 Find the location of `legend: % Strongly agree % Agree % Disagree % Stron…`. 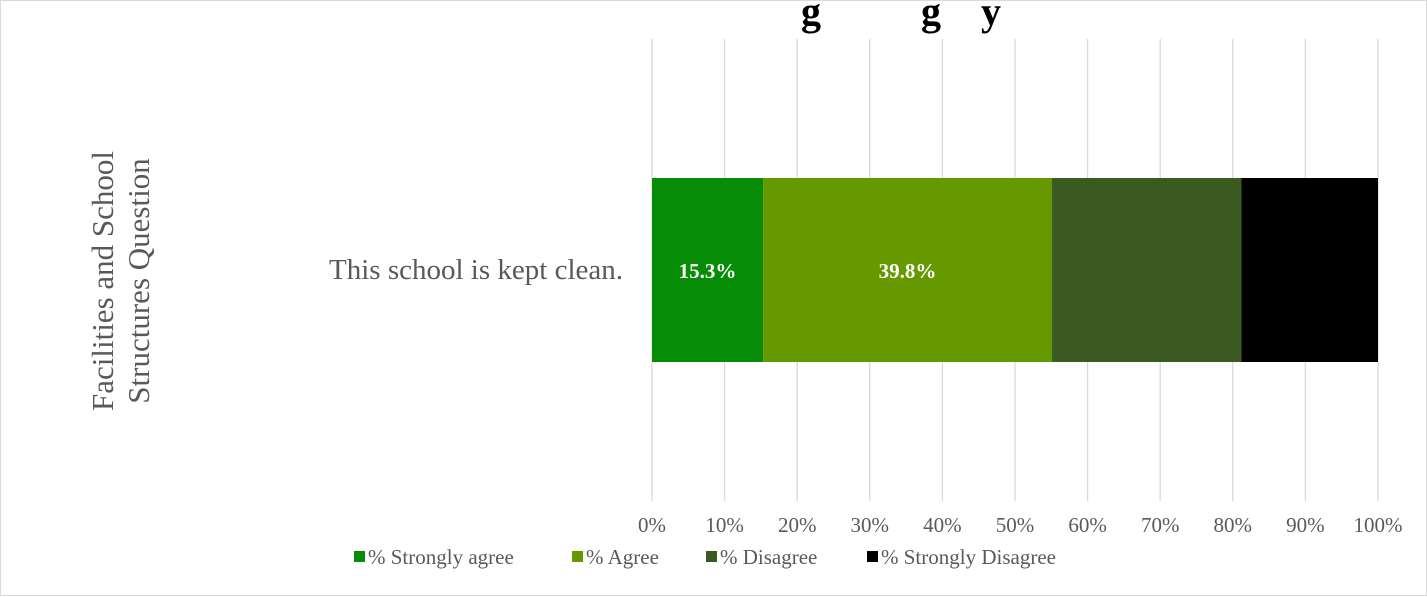

legend: % Strongly agree % Agree % Disagree % Stron… is located at coordinates (705, 557).